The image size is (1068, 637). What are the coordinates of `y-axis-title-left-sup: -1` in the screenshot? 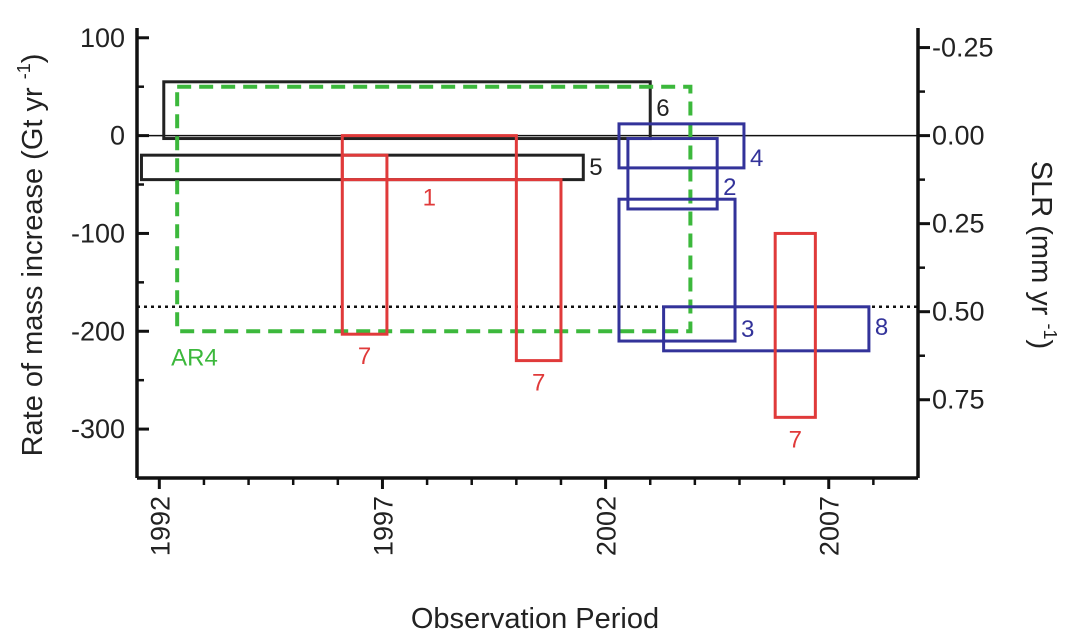 It's located at (24, 71).